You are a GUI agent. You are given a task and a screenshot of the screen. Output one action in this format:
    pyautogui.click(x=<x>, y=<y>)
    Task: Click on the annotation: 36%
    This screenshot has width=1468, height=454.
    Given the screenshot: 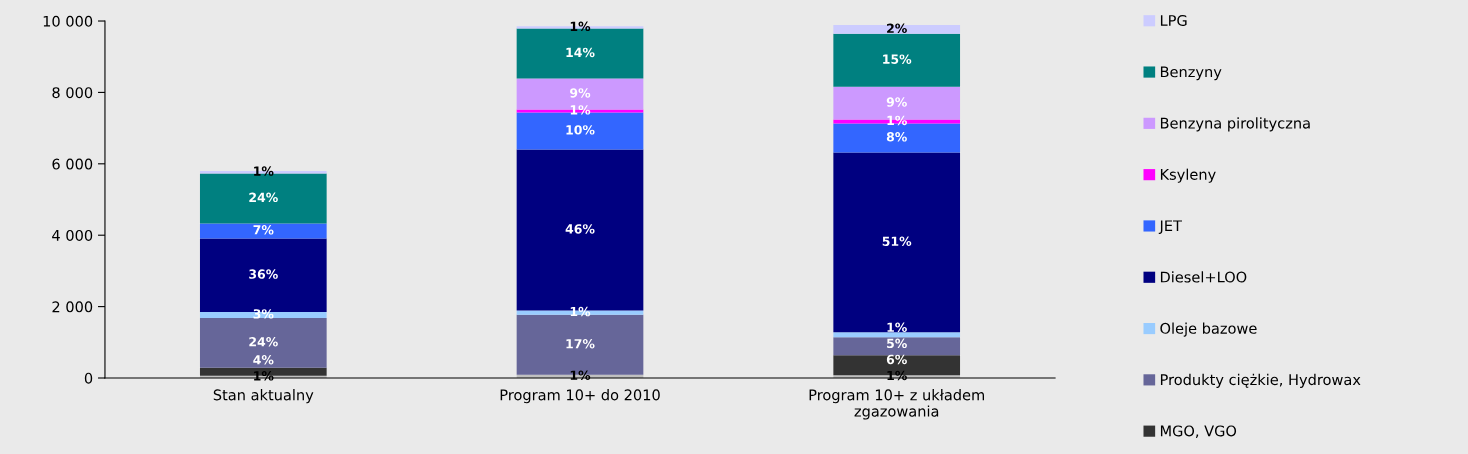 What is the action you would take?
    pyautogui.click(x=263, y=274)
    